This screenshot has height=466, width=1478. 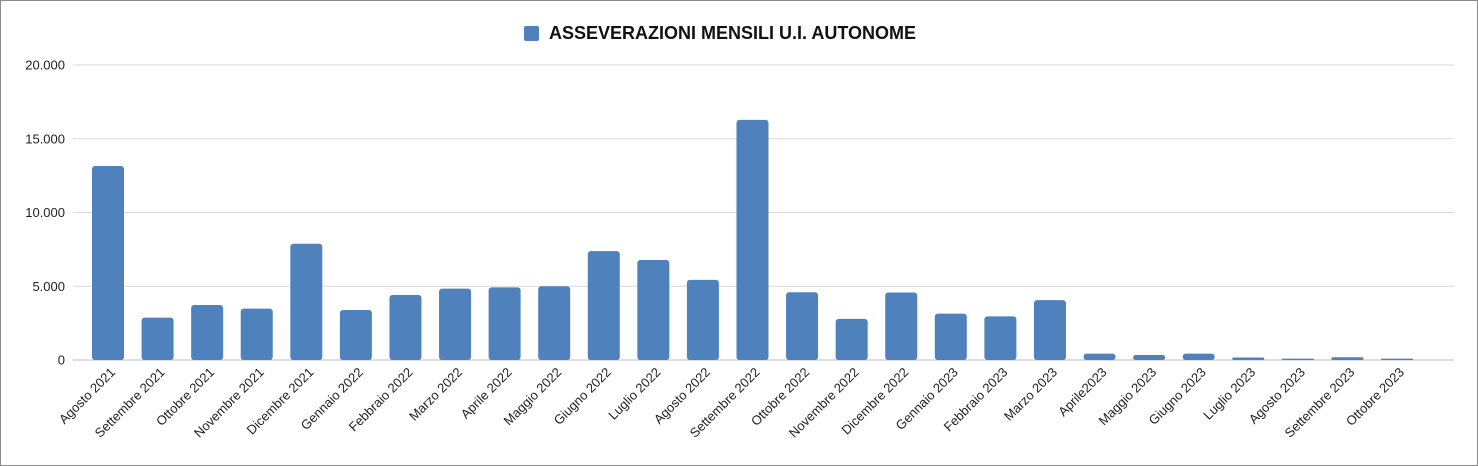 I want to click on x-tick-label: Marzo 2022, so click(x=435, y=394).